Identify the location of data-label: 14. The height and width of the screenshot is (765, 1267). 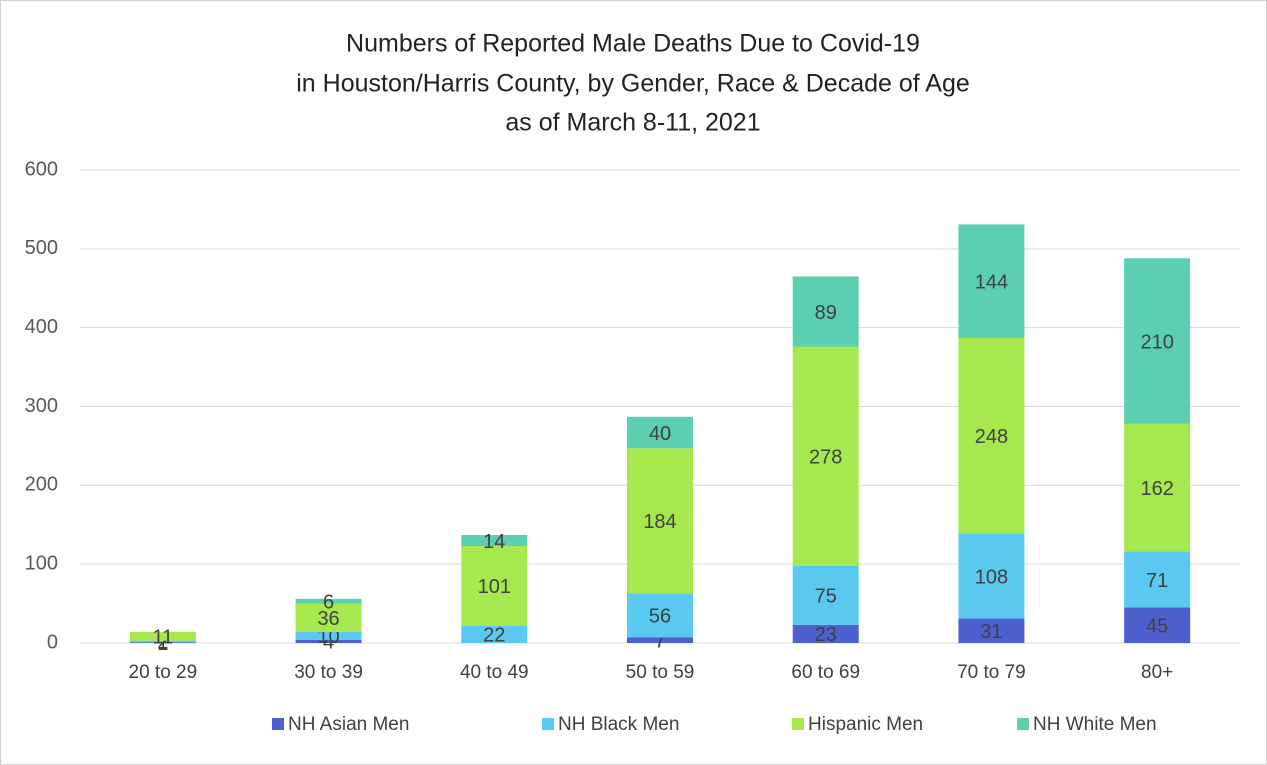
(494, 542).